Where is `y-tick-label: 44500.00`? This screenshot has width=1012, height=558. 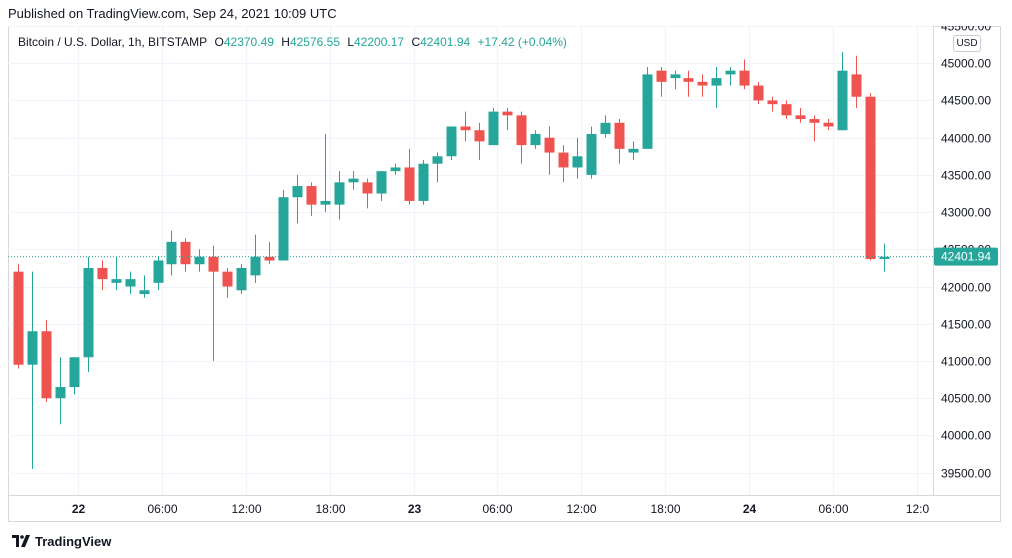
y-tick-label: 44500.00 is located at coordinates (966, 101).